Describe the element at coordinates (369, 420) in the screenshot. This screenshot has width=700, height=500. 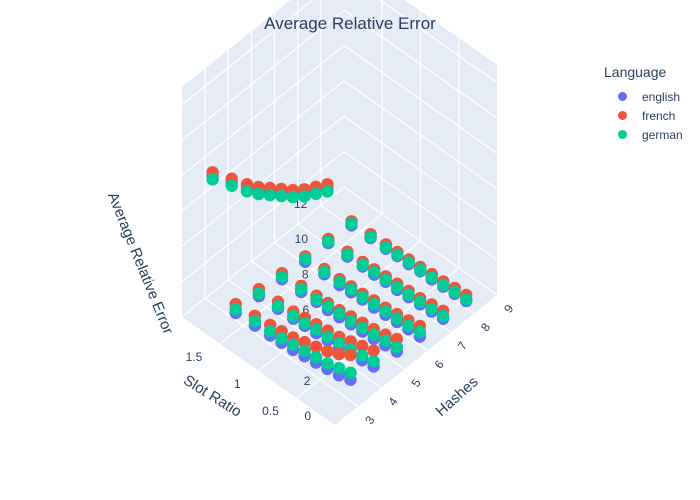
I see `tick-label-y: 3` at that location.